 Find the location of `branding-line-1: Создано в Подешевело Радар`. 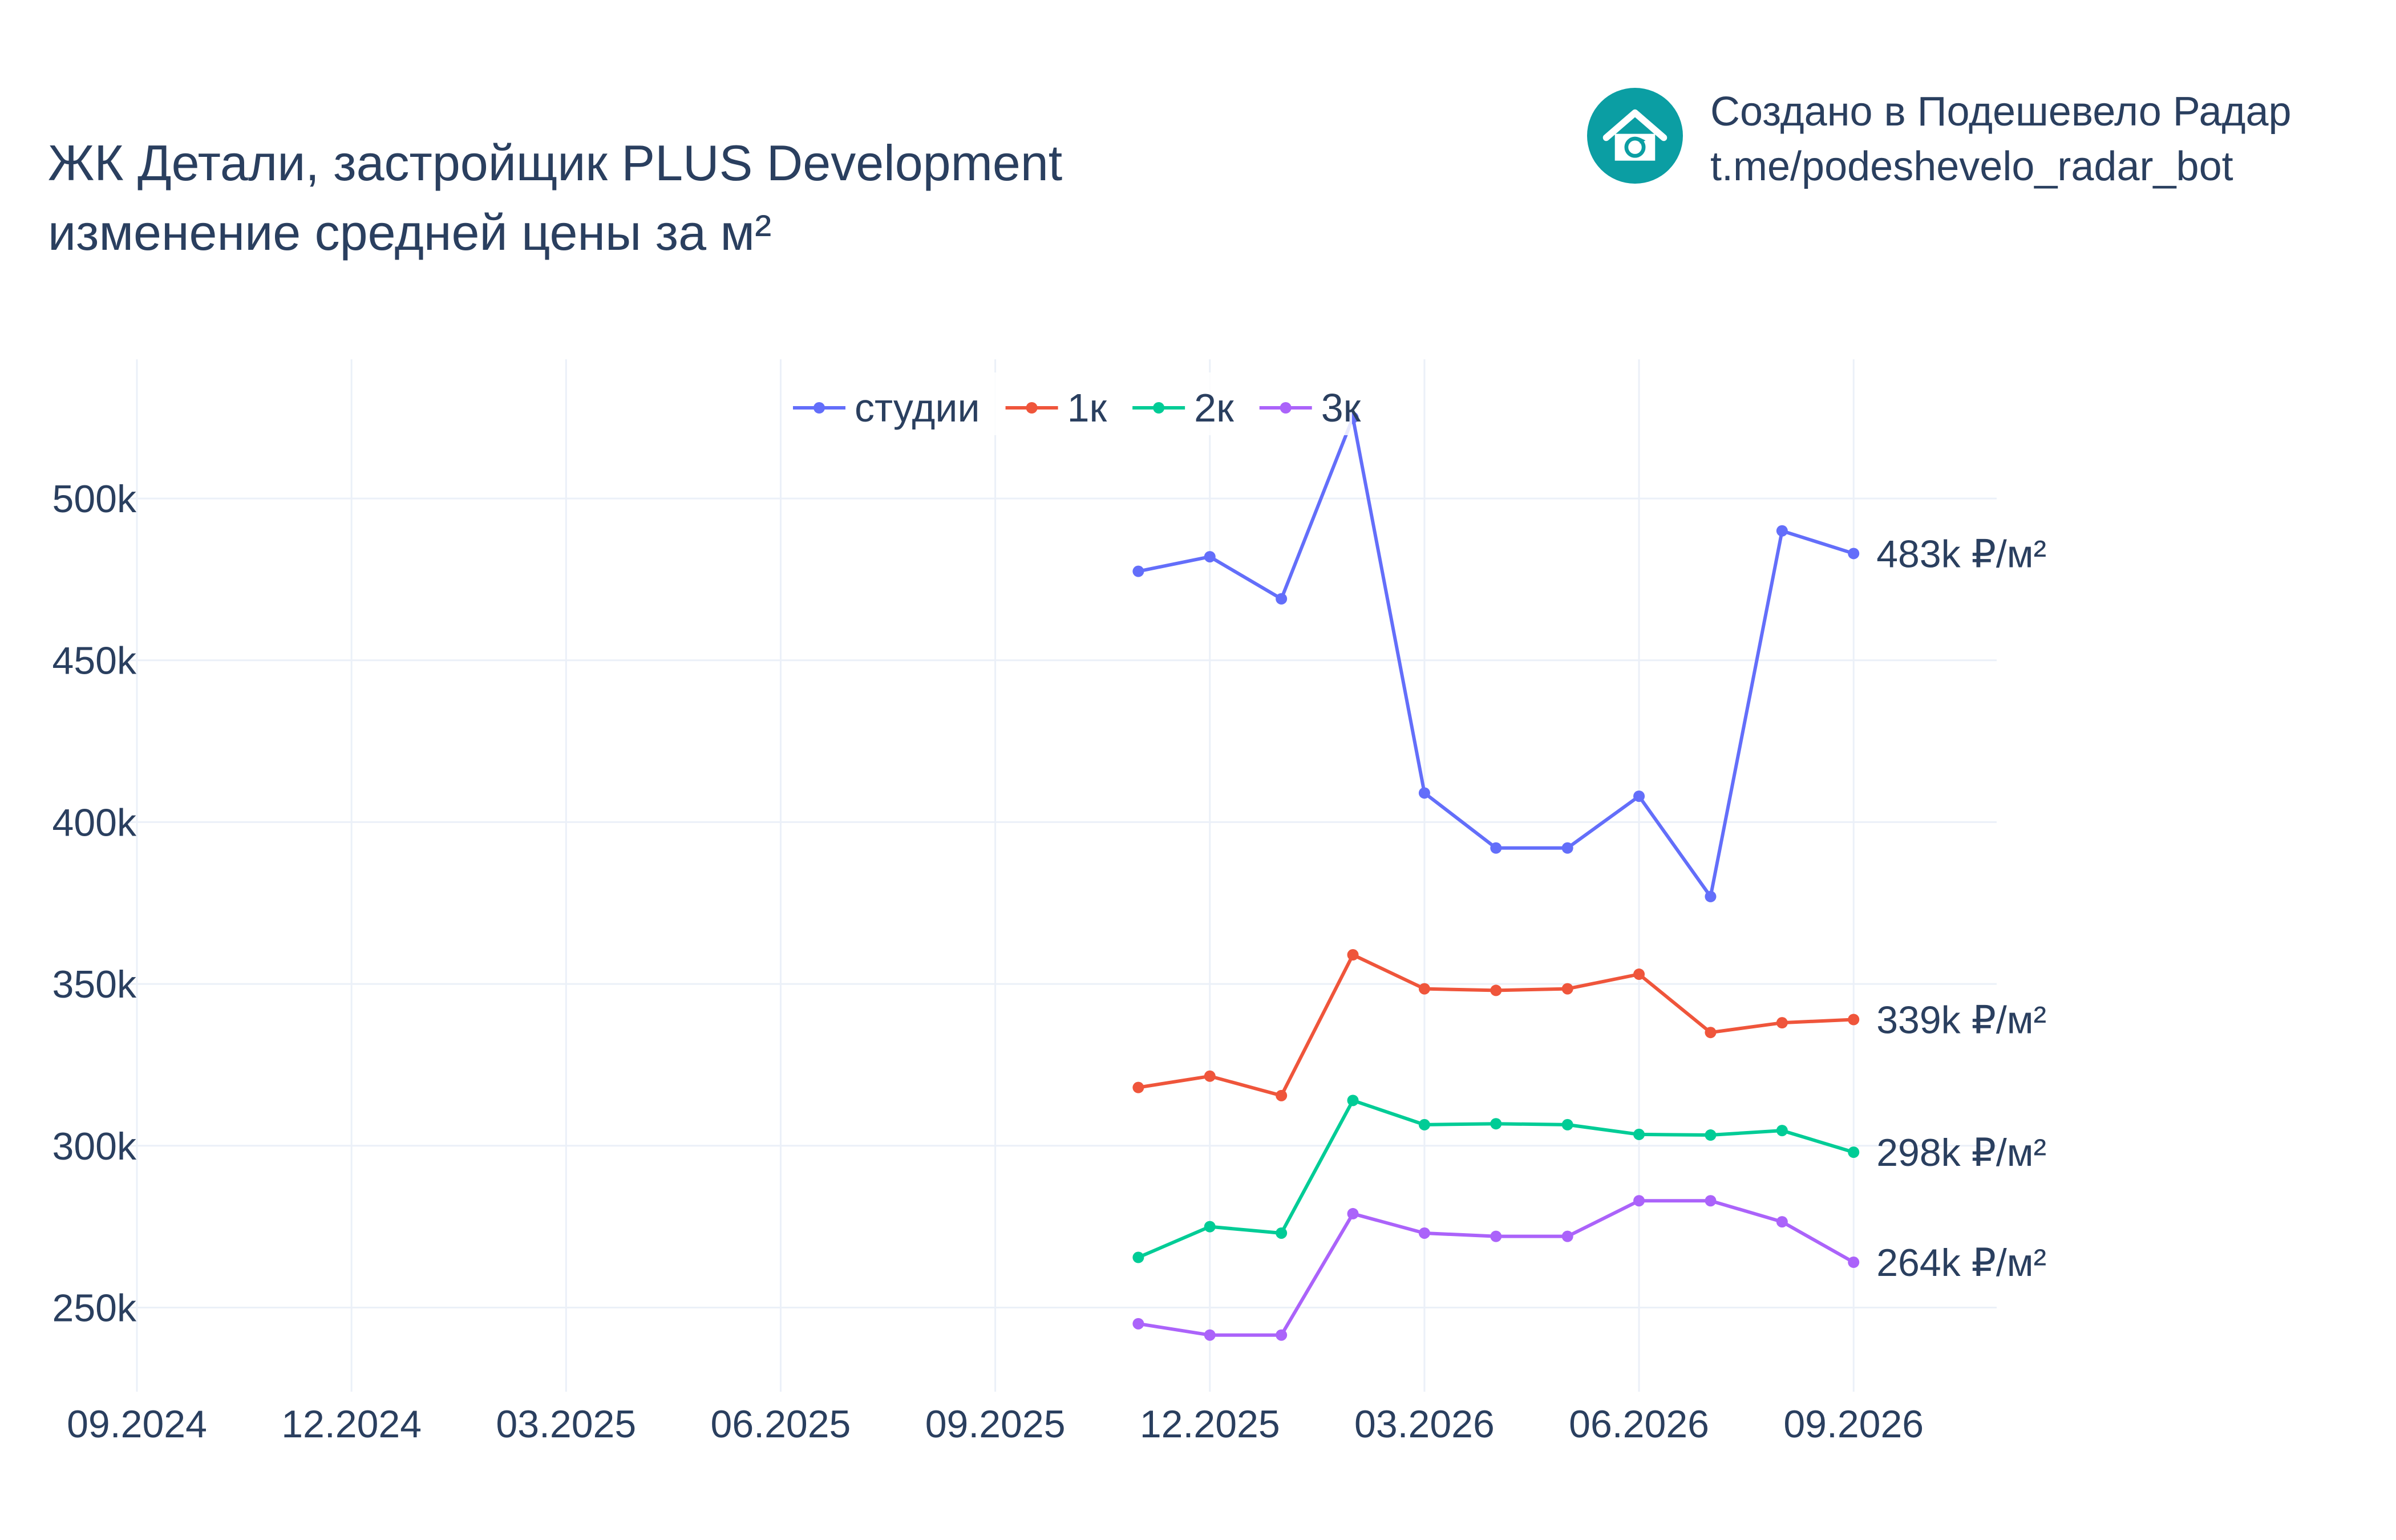

branding-line-1: Создано в Подешевело Радар is located at coordinates (2001, 112).